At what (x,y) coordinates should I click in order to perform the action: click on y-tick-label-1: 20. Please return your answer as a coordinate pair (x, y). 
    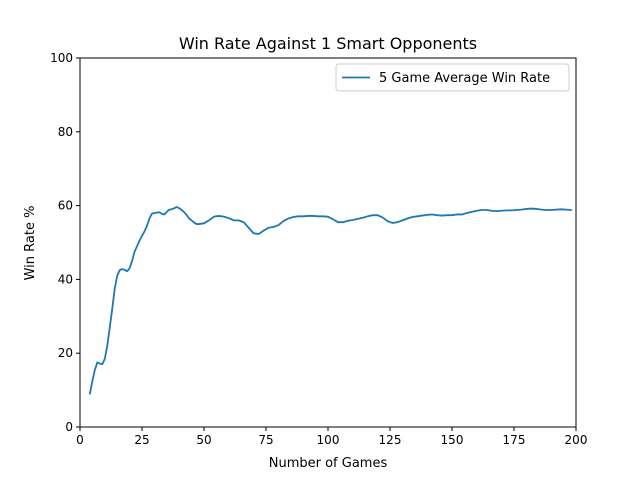
    Looking at the image, I should click on (65, 353).